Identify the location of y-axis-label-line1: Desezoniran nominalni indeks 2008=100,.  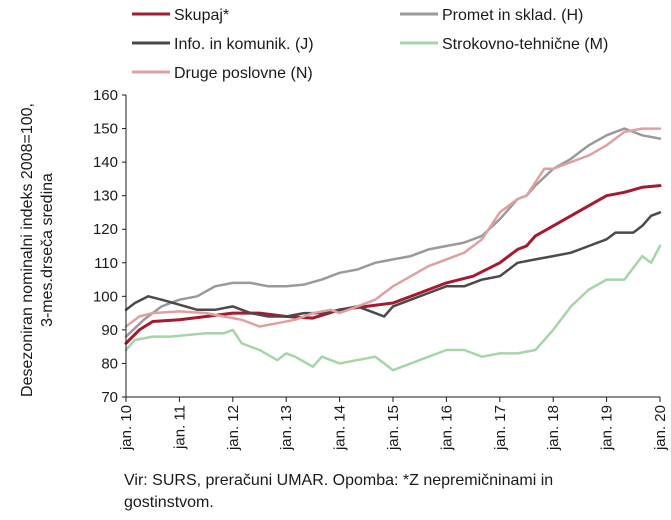
(27, 250).